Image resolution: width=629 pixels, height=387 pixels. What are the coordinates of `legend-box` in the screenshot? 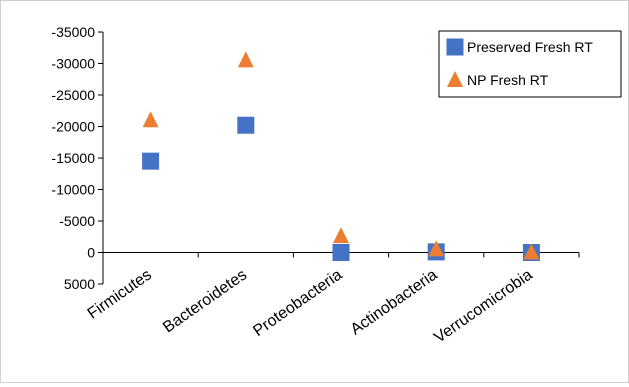 It's located at (530, 64).